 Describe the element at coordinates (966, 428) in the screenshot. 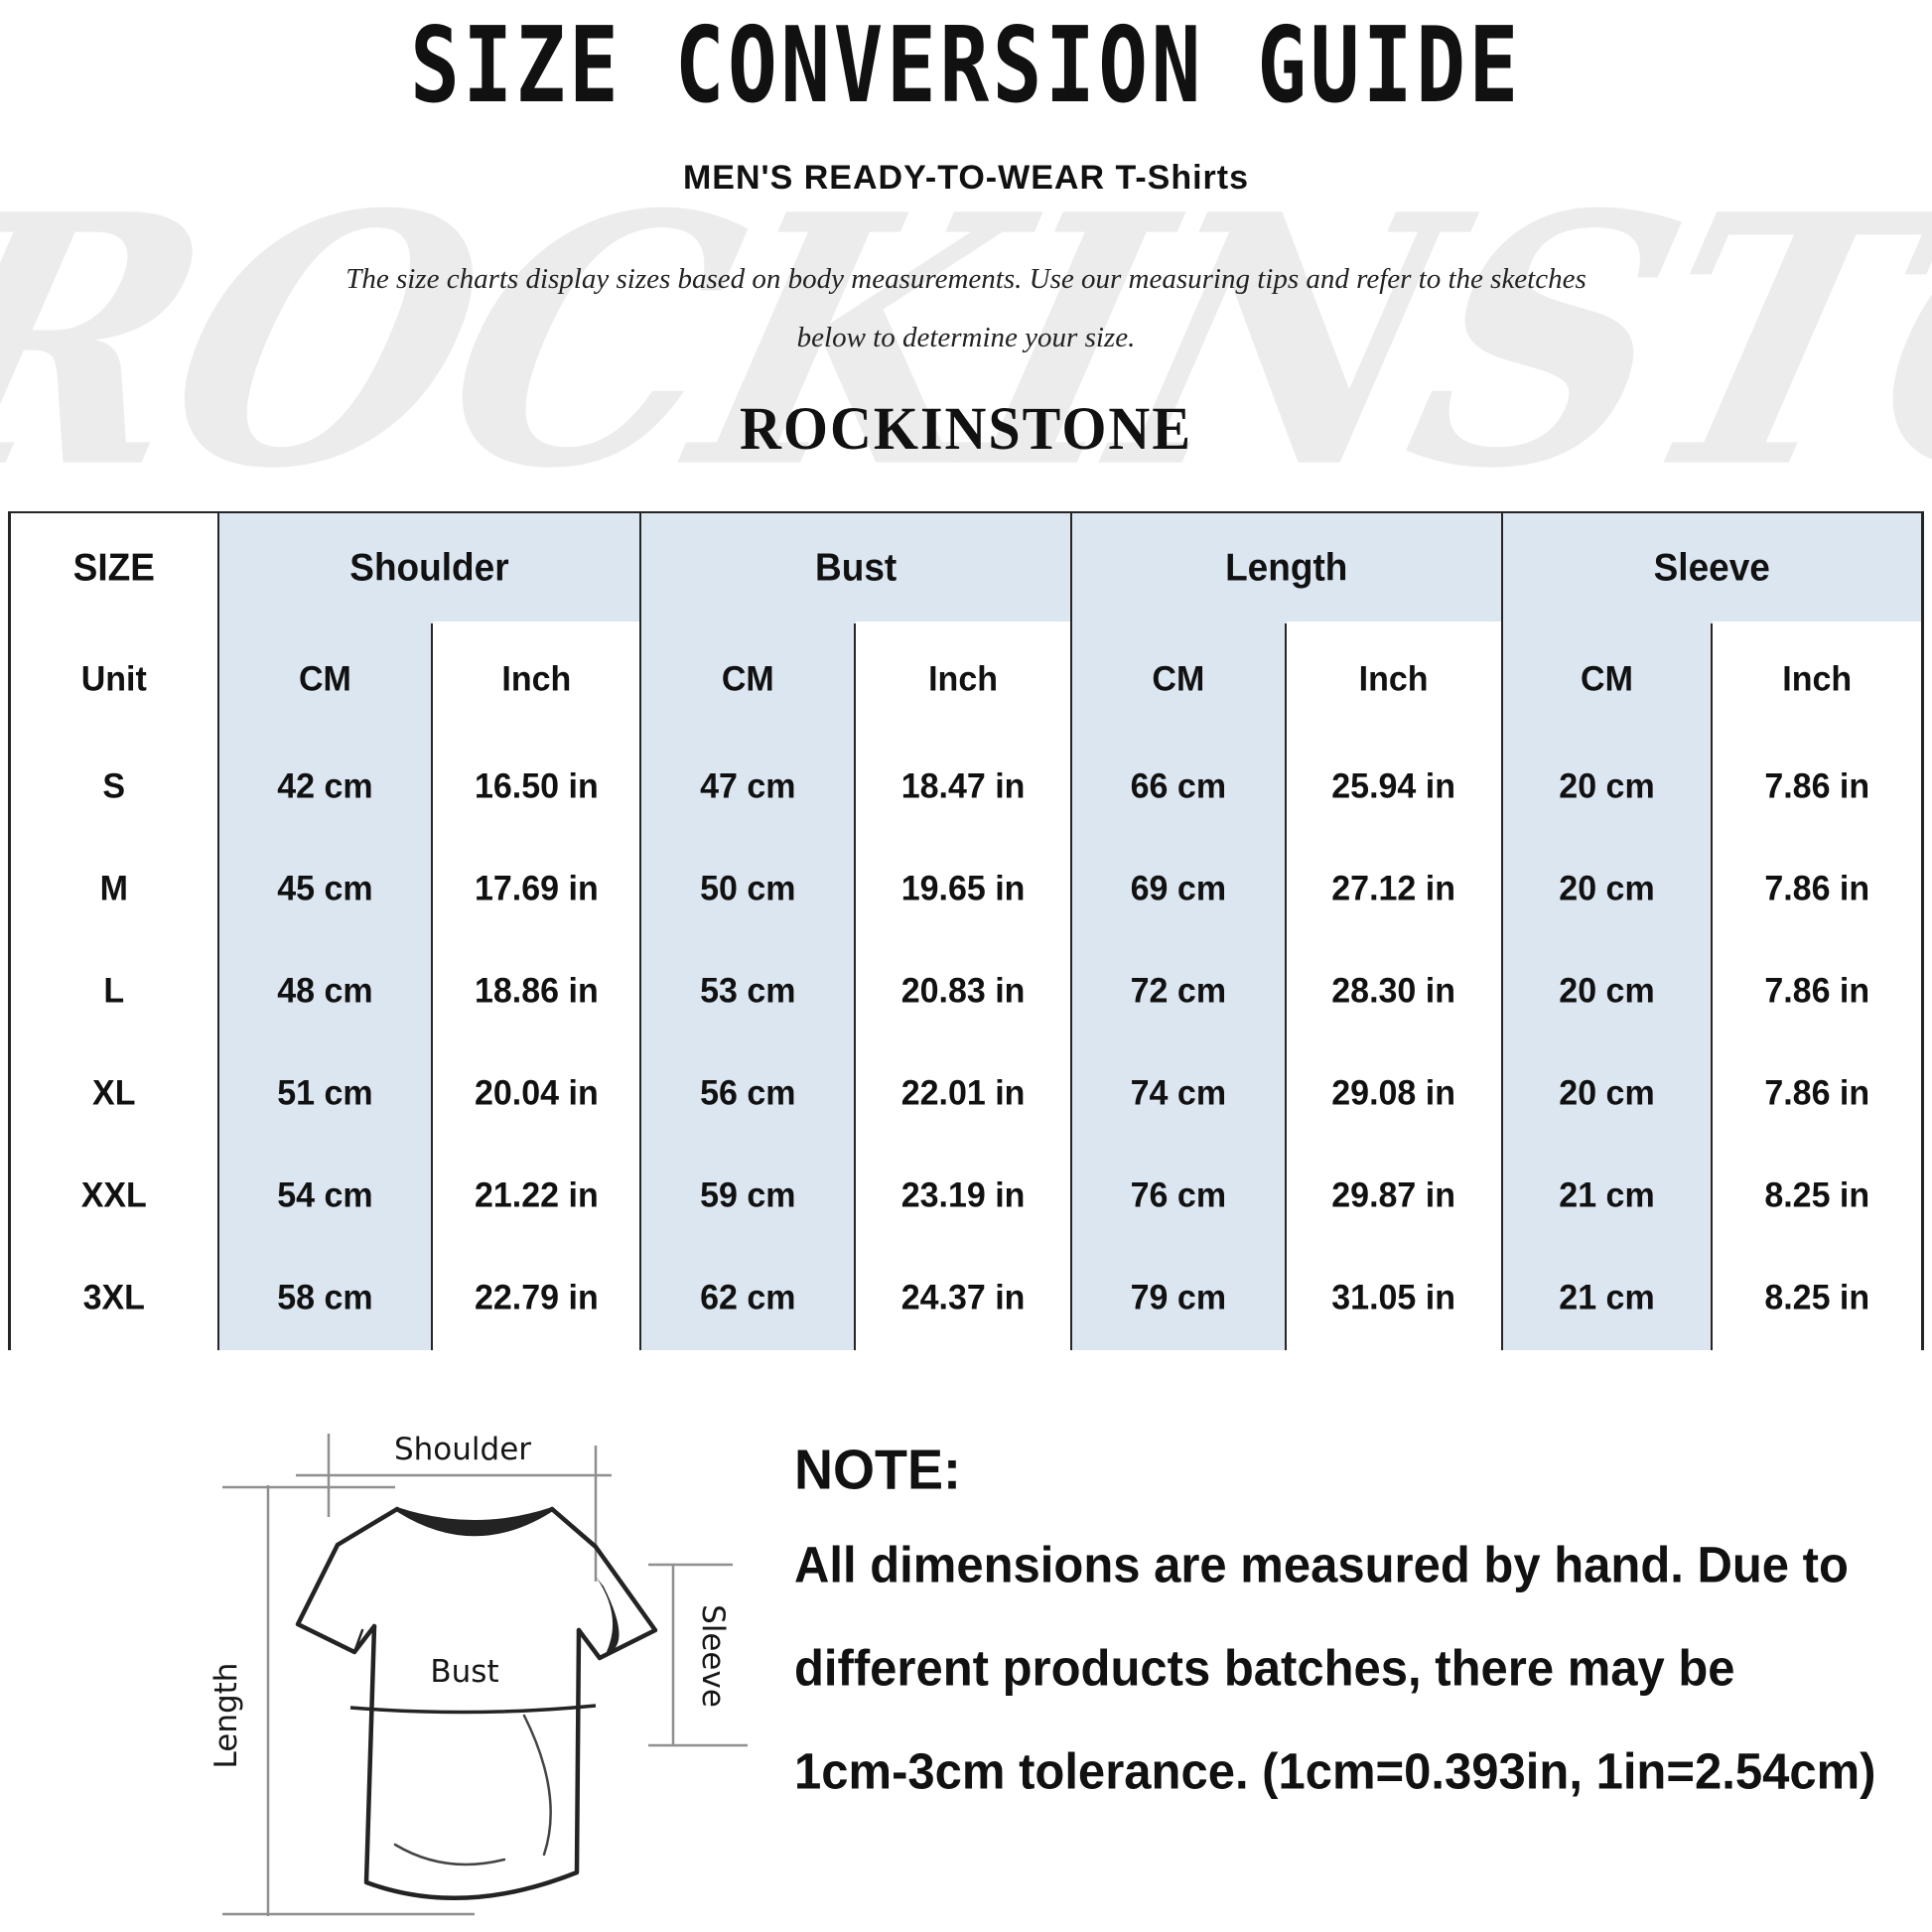

I see `brand-name: ROCKINSTONE` at that location.